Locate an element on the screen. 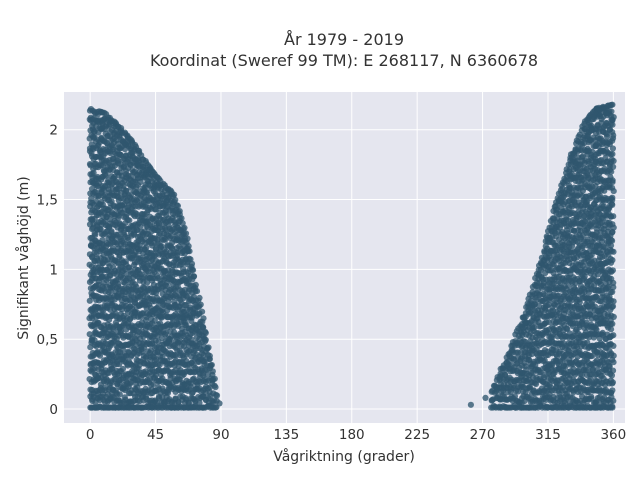  x-tick-labels: 0 45 90 135 180 225 270 315 360 is located at coordinates (356, 435).